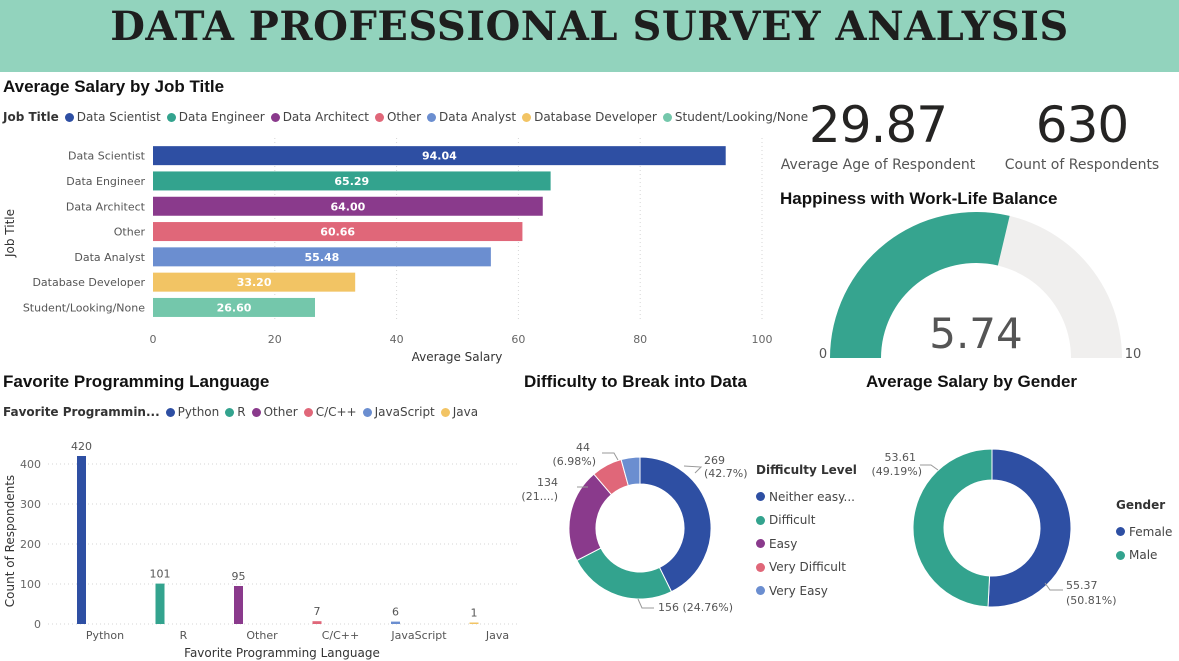  I want to click on data-label: 53.61, so click(901, 457).